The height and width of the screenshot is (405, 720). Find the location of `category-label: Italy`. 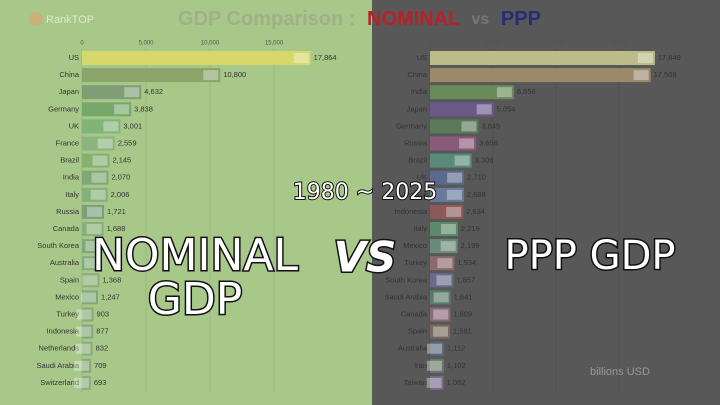

category-label: Italy is located at coordinates (420, 228).